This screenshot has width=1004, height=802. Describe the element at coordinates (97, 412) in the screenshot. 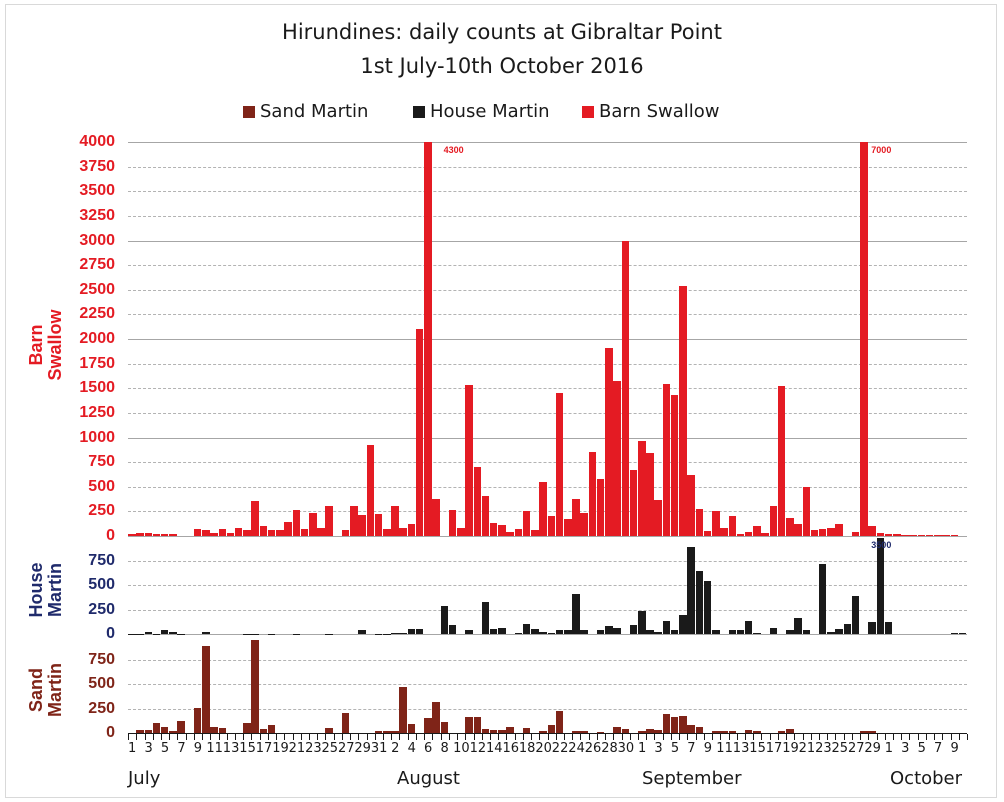

I see `y-tick-label: 1250` at that location.